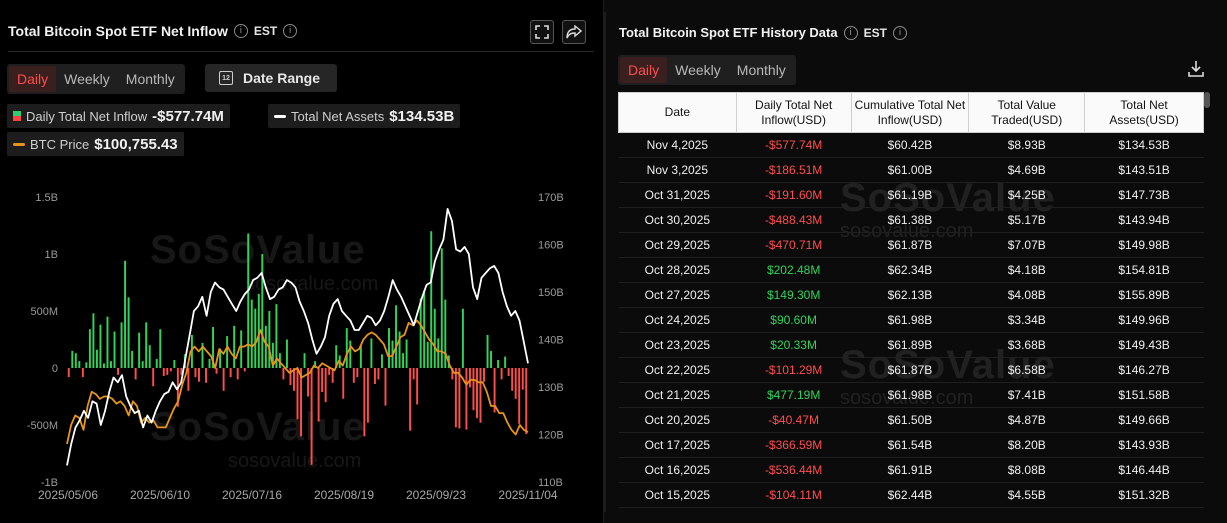  Describe the element at coordinates (1144, 470) in the screenshot. I see `table-cell: $146.44B` at that location.